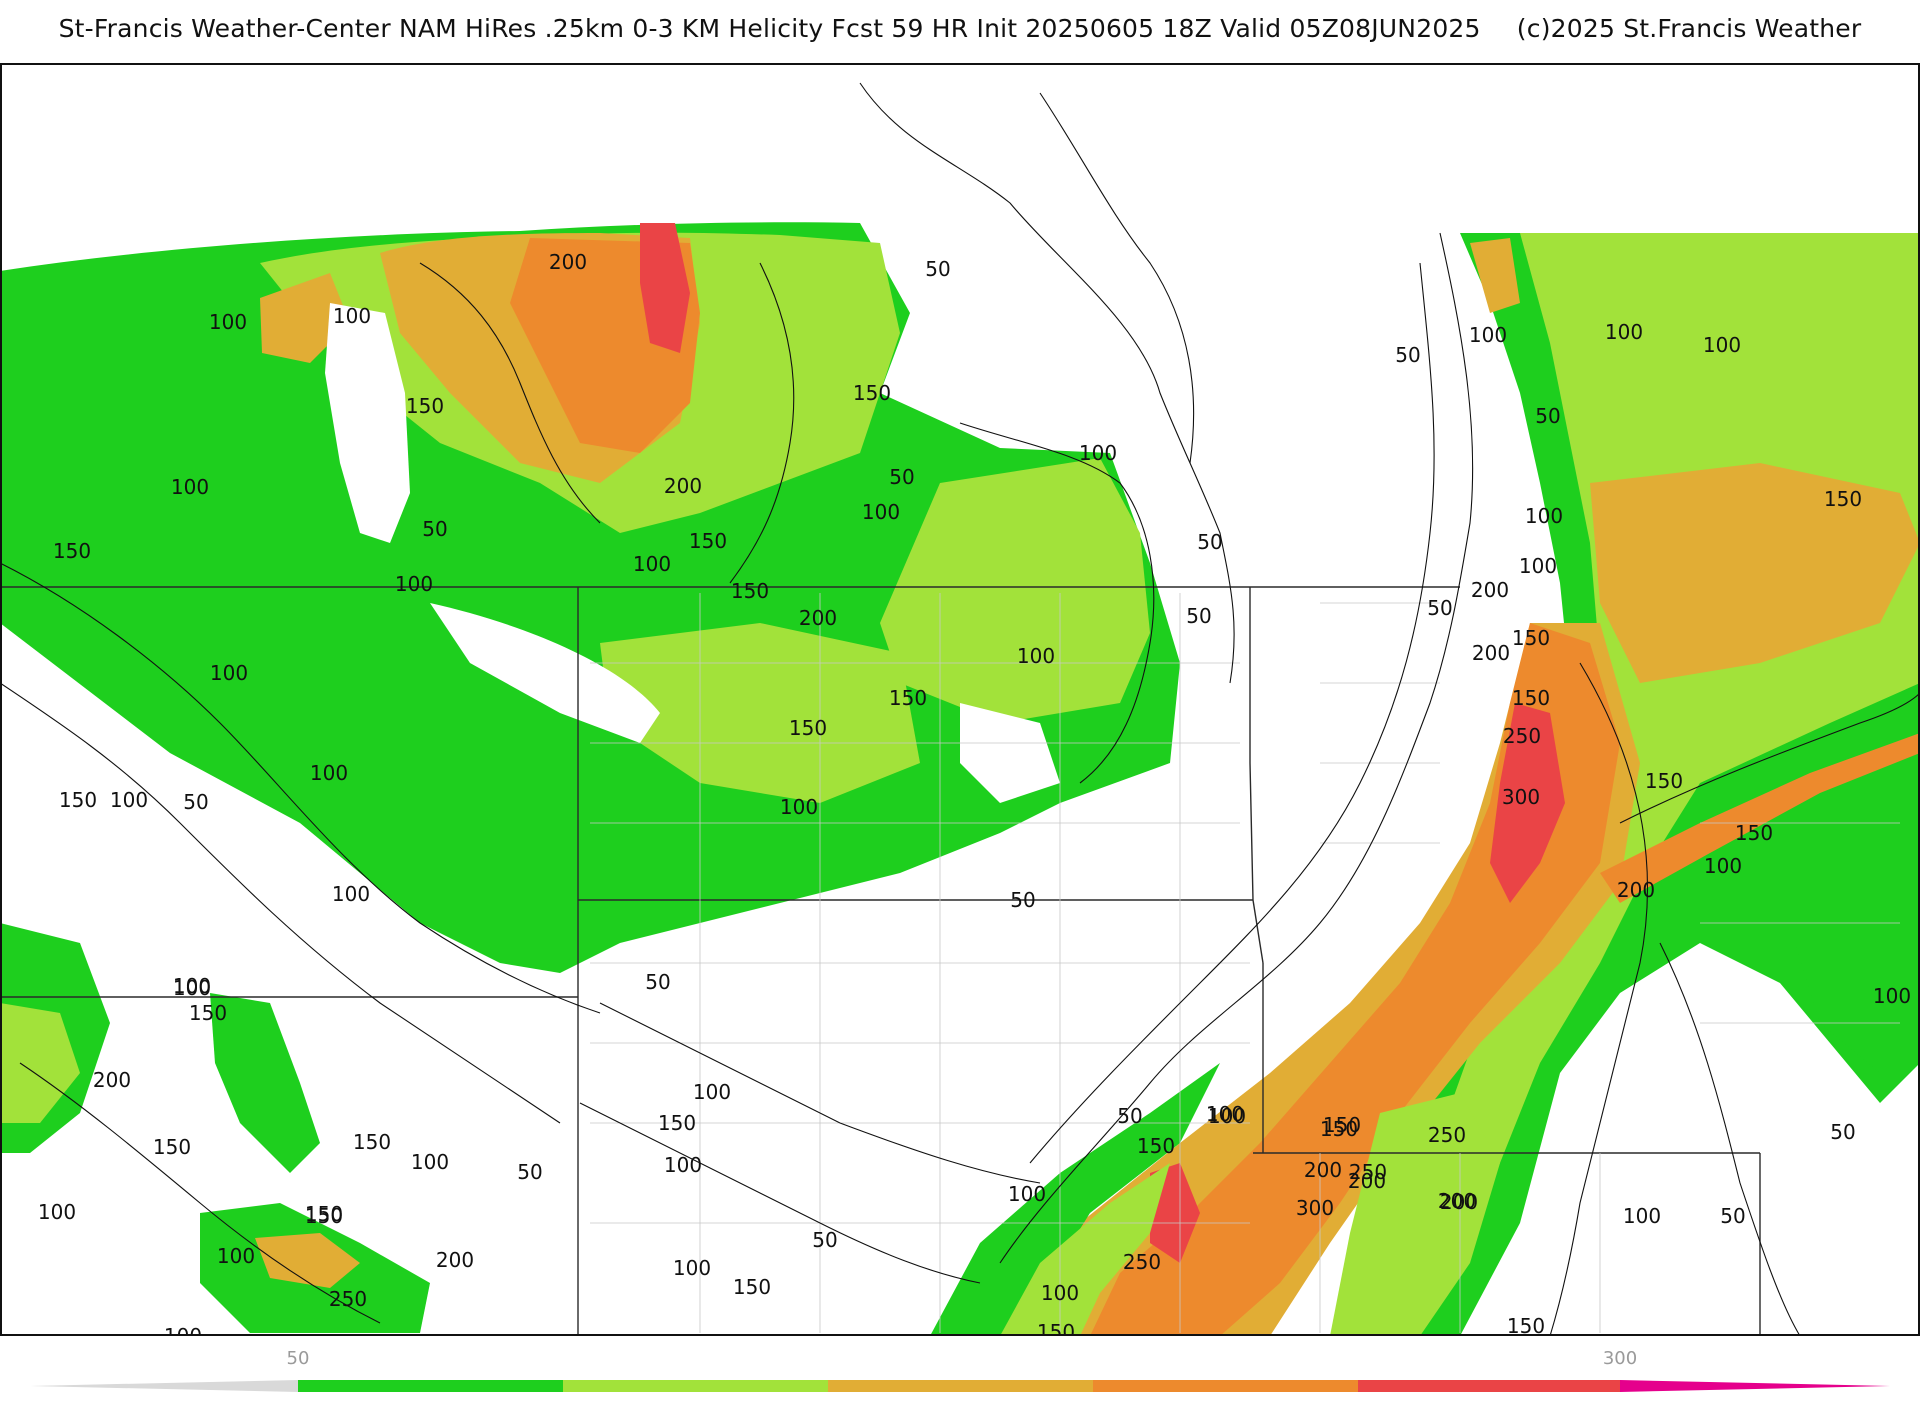 The image size is (1920, 1404). Describe the element at coordinates (1755, 1386) in the screenshot. I see `legend-right-arrow` at that location.